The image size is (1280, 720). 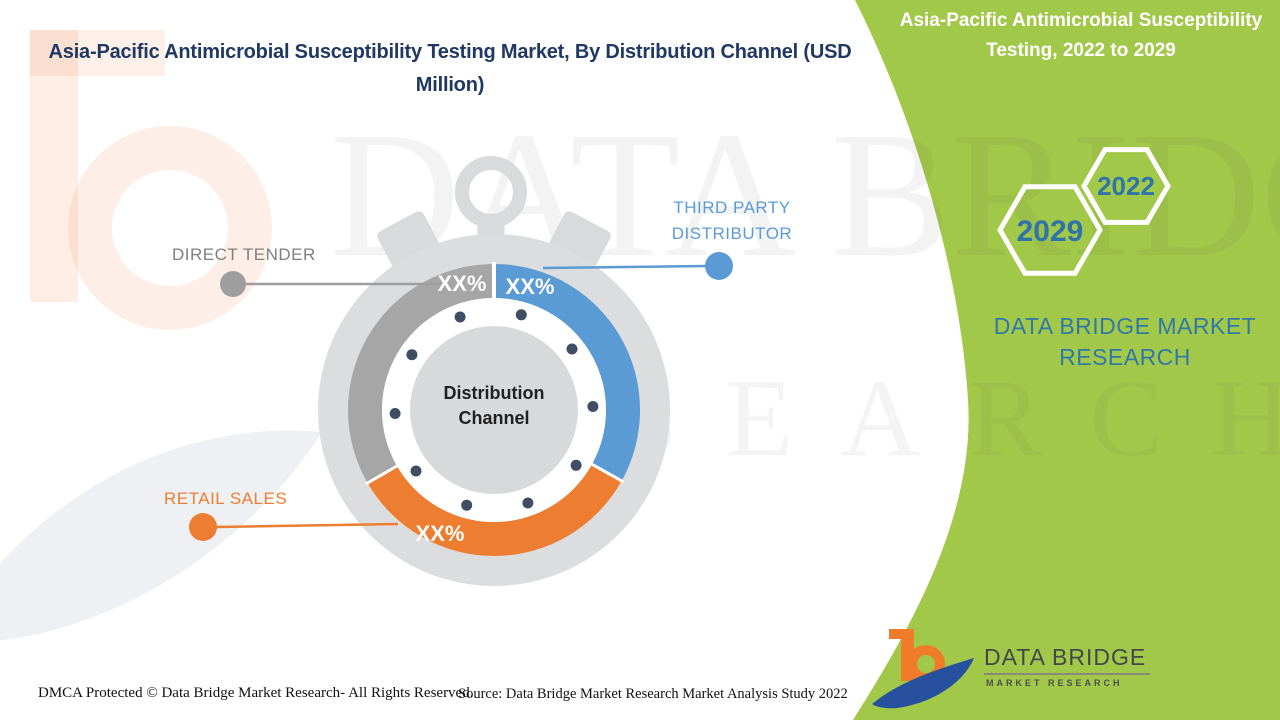 What do you see at coordinates (54, 166) in the screenshot?
I see `watermark-logo-stem` at bounding box center [54, 166].